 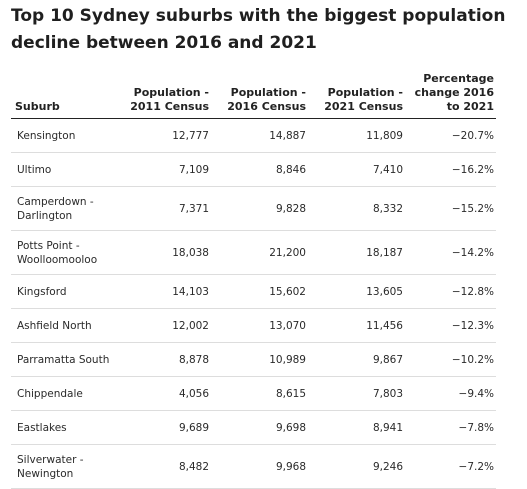 What do you see at coordinates (166, 466) in the screenshot?
I see `cell-pop-2011: 8,482` at bounding box center [166, 466].